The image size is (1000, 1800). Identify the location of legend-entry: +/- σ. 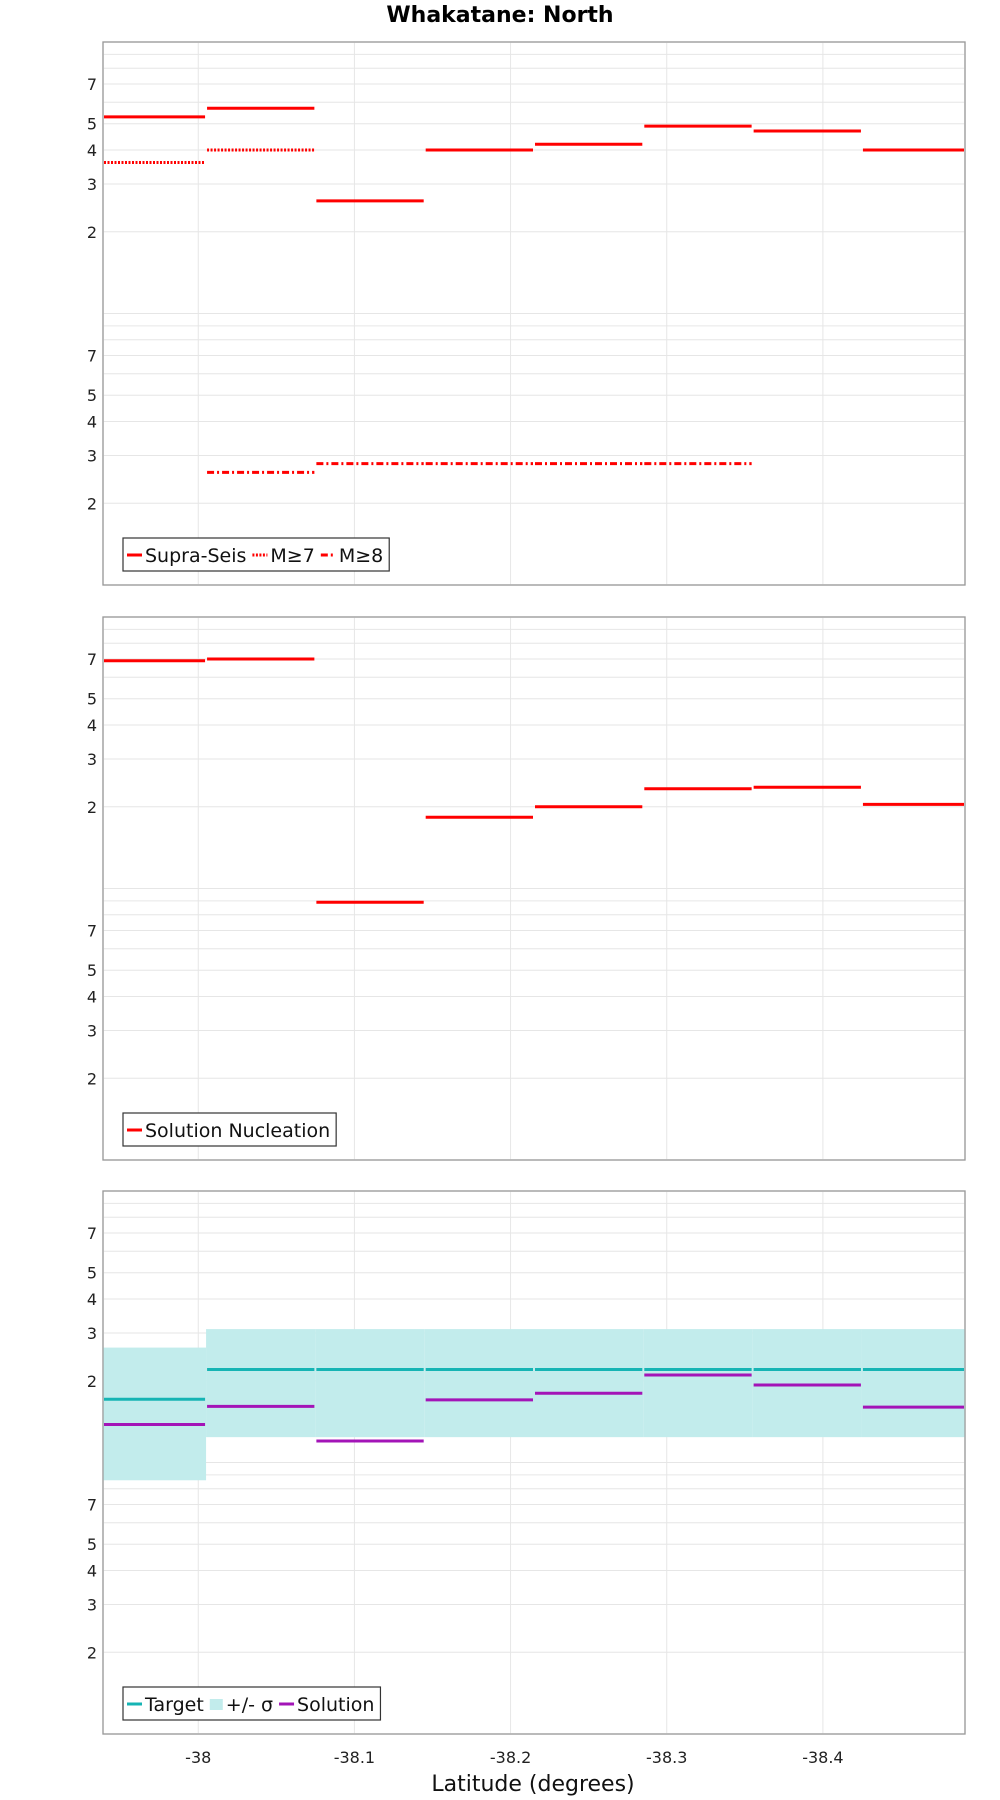
(249, 1705).